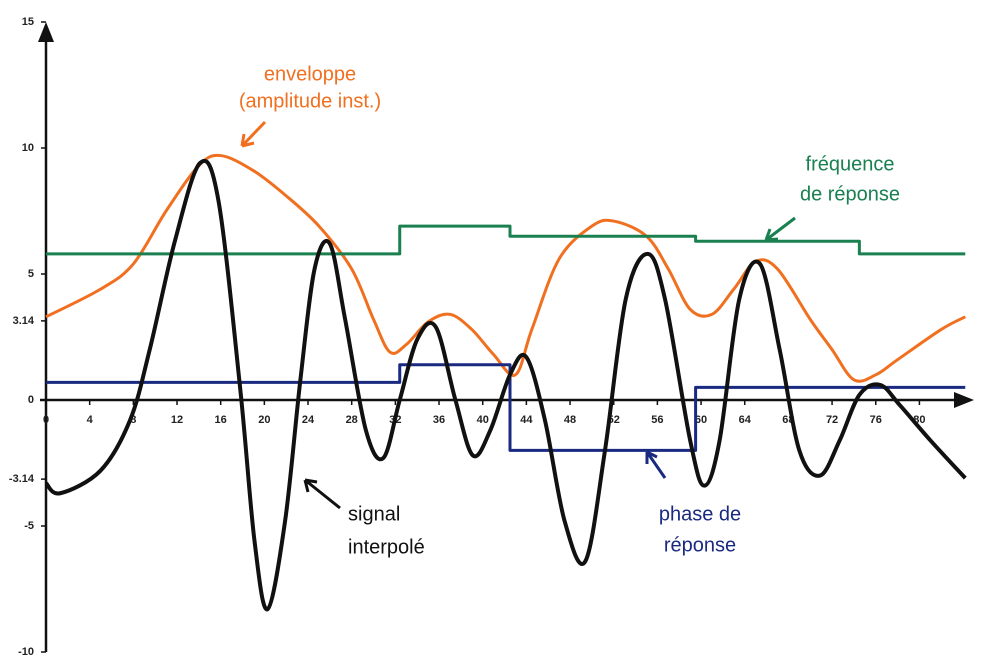  Describe the element at coordinates (745, 420) in the screenshot. I see `x-tick-label: 64` at that location.